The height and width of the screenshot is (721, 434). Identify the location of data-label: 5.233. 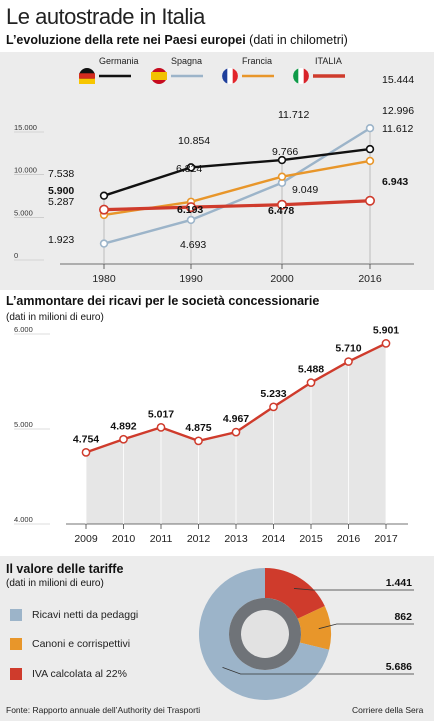
(273, 394).